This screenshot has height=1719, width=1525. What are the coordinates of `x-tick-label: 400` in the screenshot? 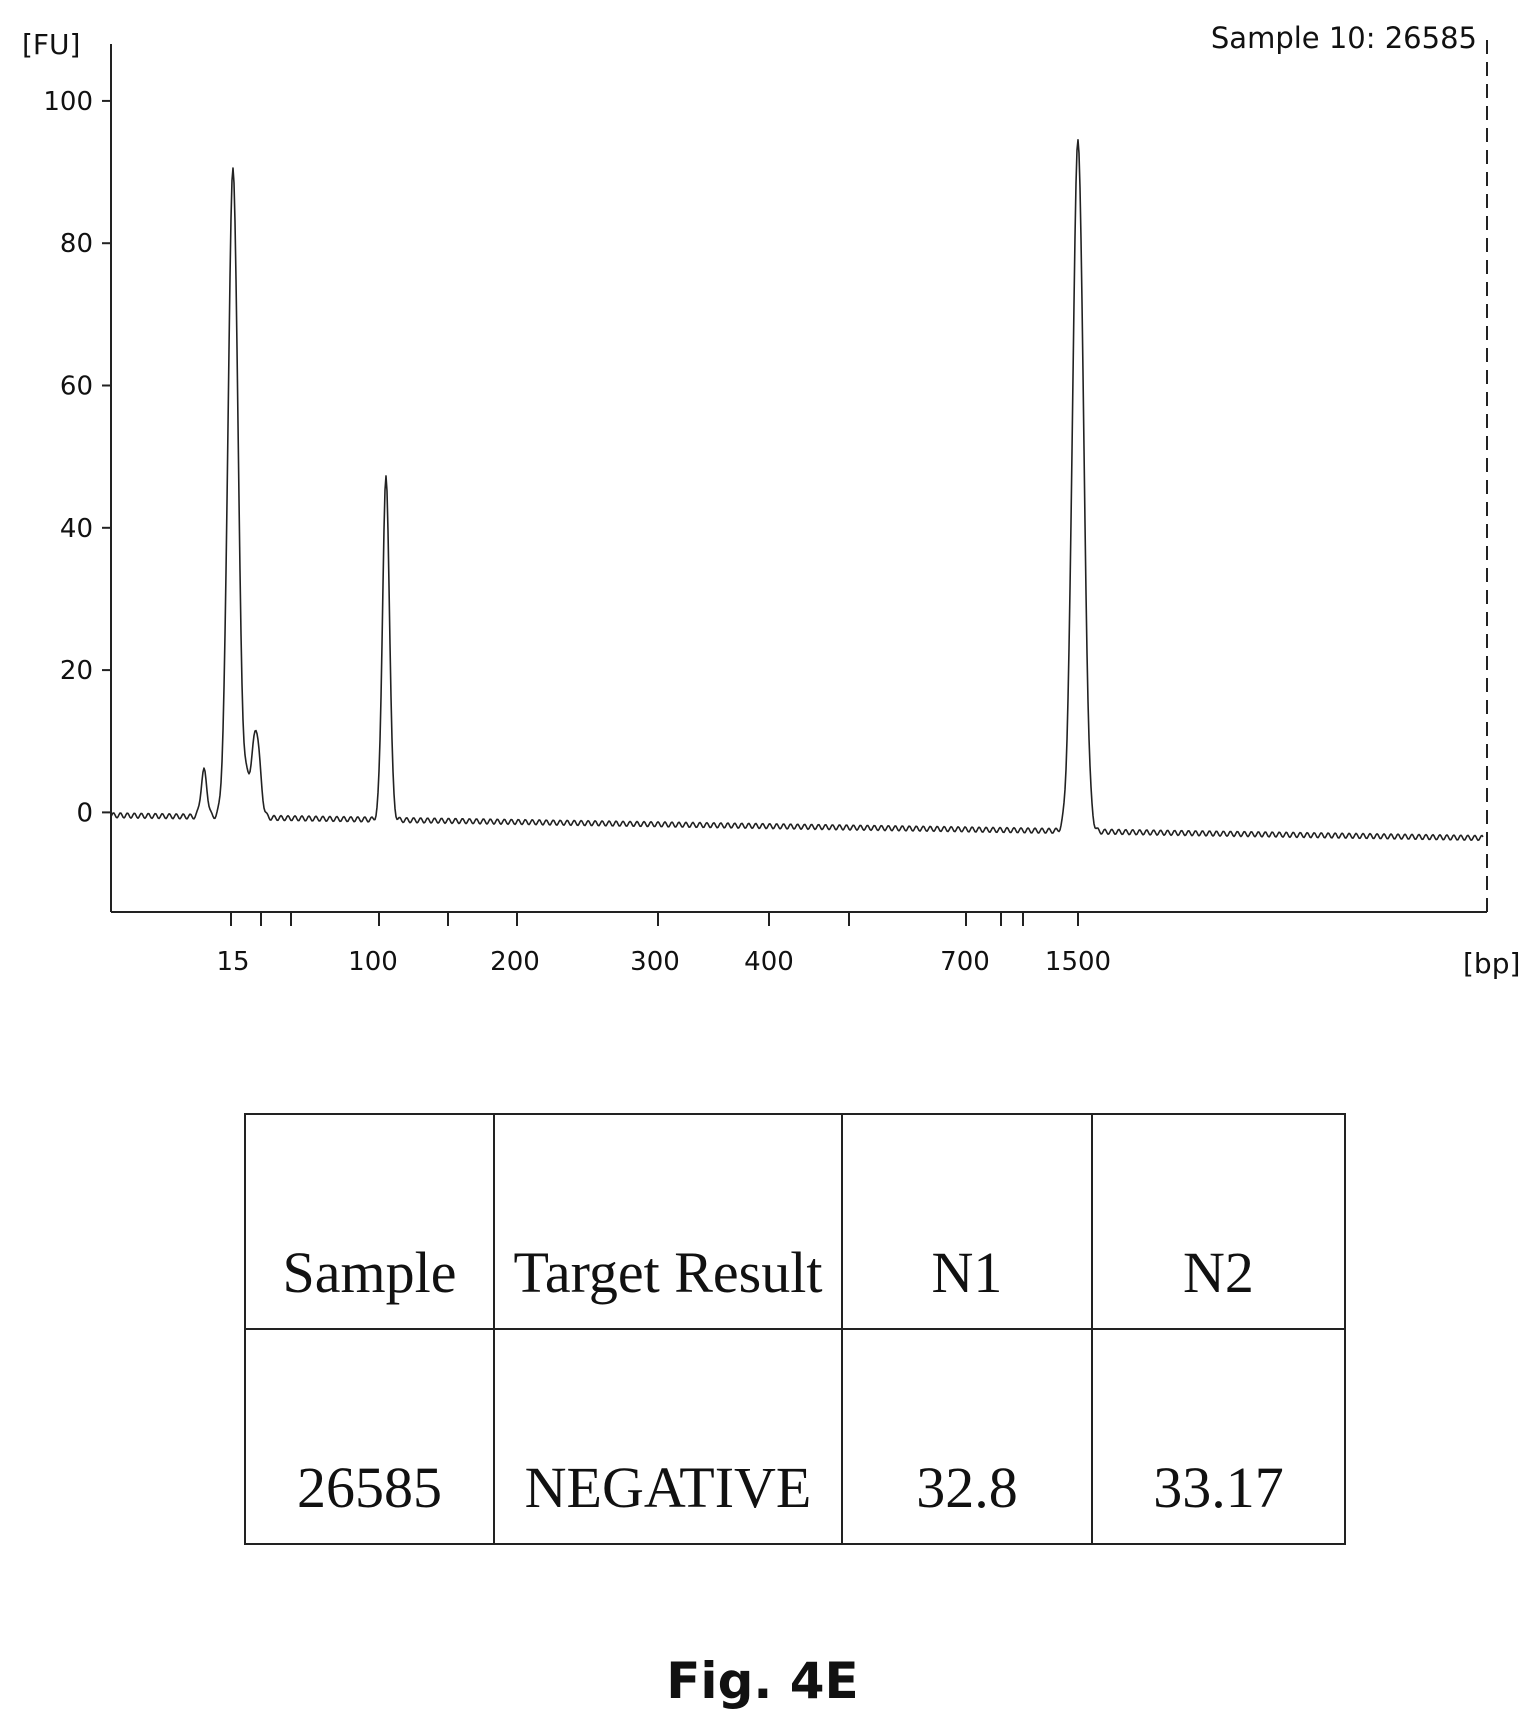 It's located at (769, 962).